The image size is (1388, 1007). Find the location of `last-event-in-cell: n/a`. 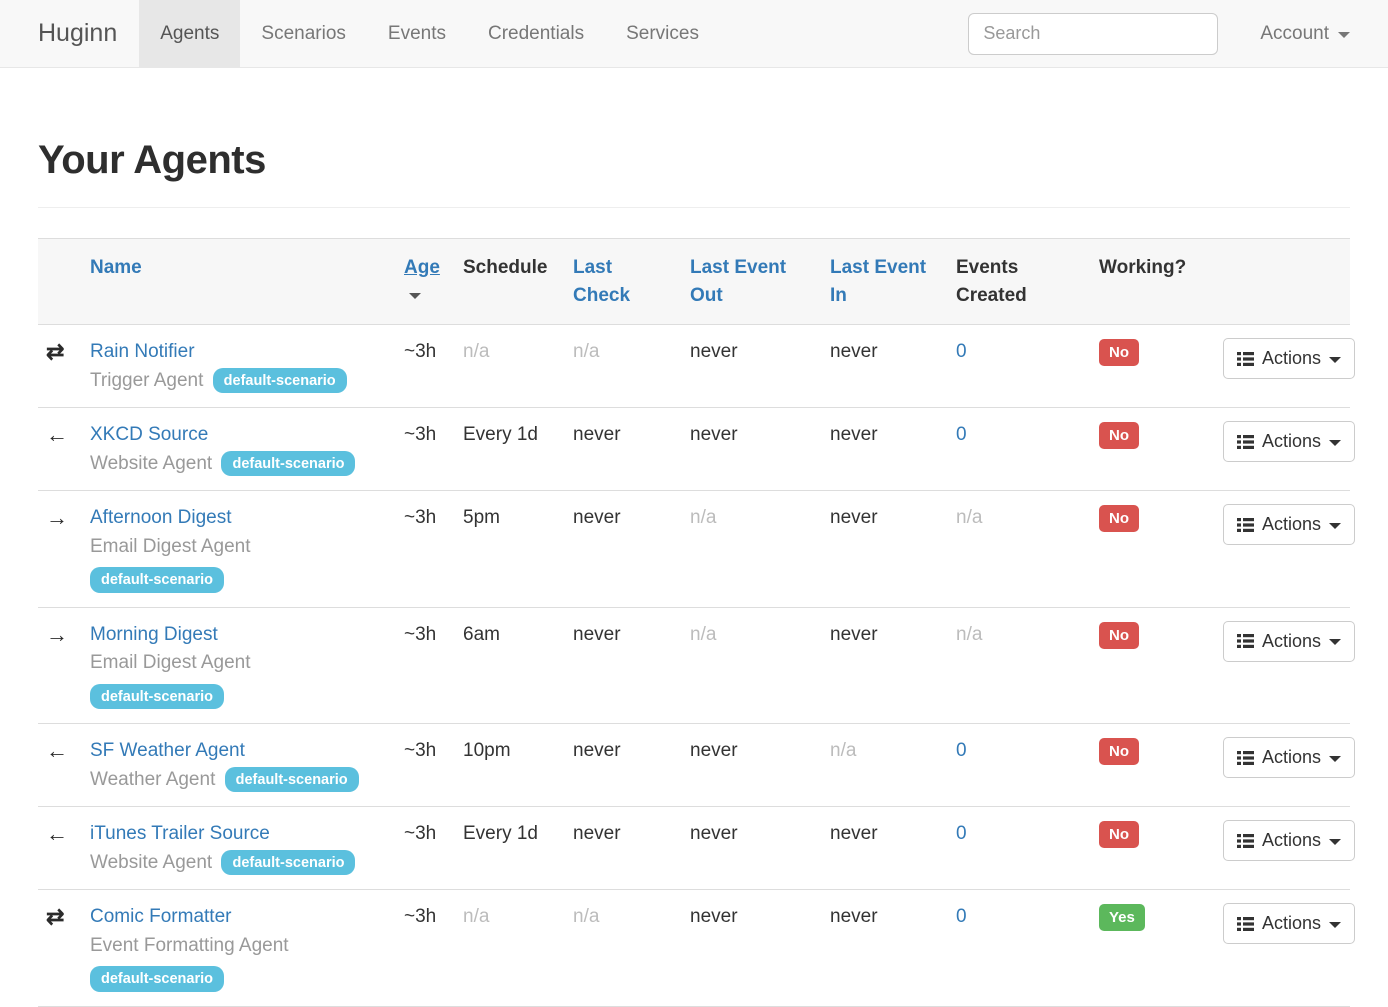

last-event-in-cell: n/a is located at coordinates (885, 765).